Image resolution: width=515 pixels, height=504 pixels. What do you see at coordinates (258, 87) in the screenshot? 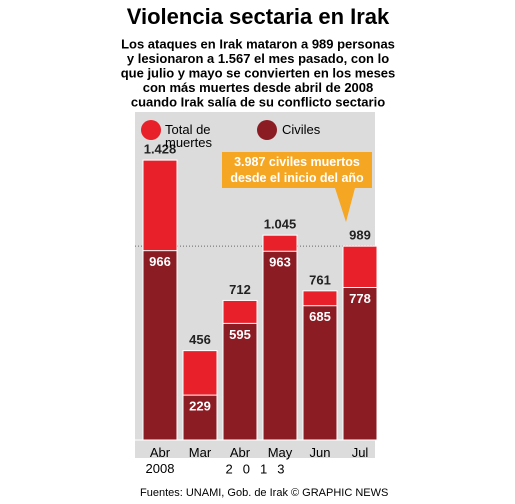
I see `subtitle-line: con más muertes desde abril de 2008` at bounding box center [258, 87].